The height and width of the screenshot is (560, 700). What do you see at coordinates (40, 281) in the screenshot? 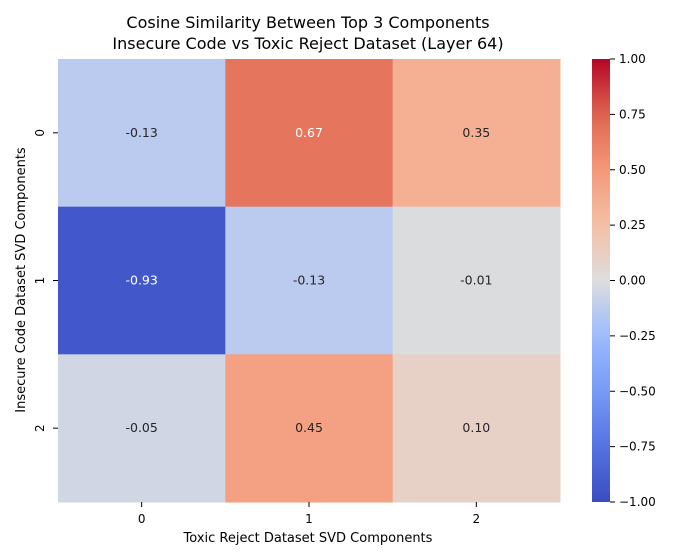
I see `y-tick-label: 1` at bounding box center [40, 281].